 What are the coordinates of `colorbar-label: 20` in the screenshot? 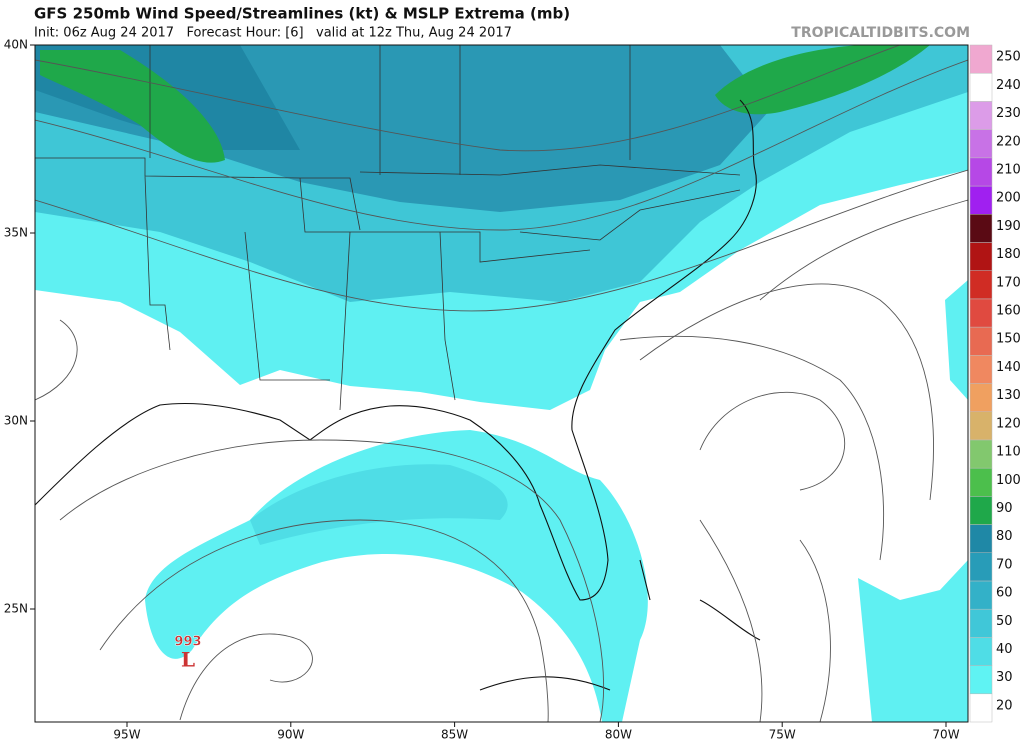 It's located at (1004, 705).